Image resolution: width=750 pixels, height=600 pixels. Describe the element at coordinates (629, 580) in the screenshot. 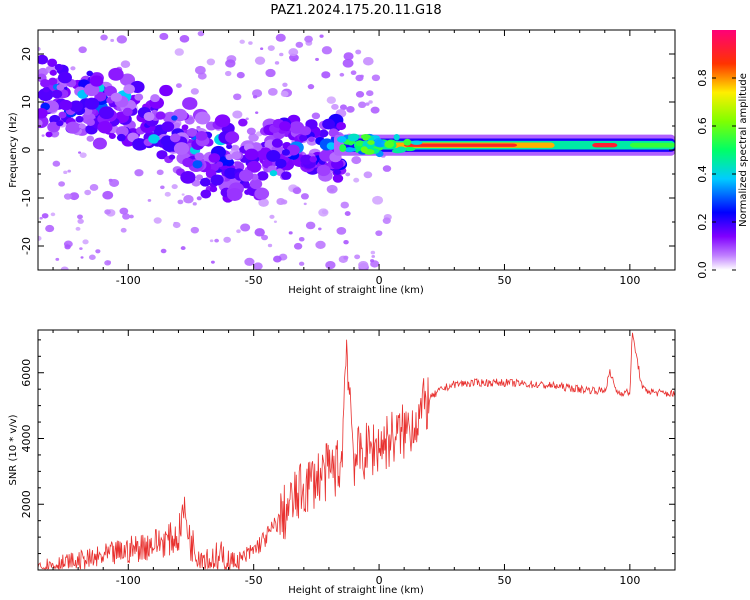

I see `x-tick-label: 100` at that location.